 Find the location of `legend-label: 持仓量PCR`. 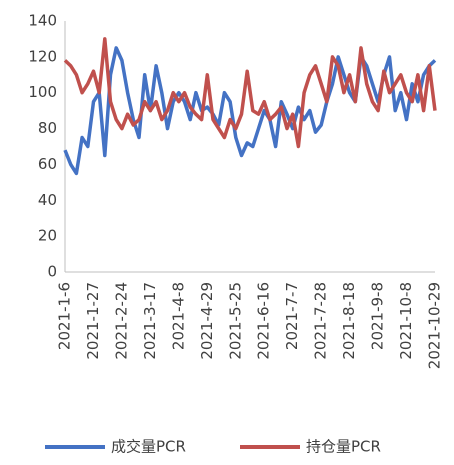

legend-label: 持仓量PCR is located at coordinates (343, 447).